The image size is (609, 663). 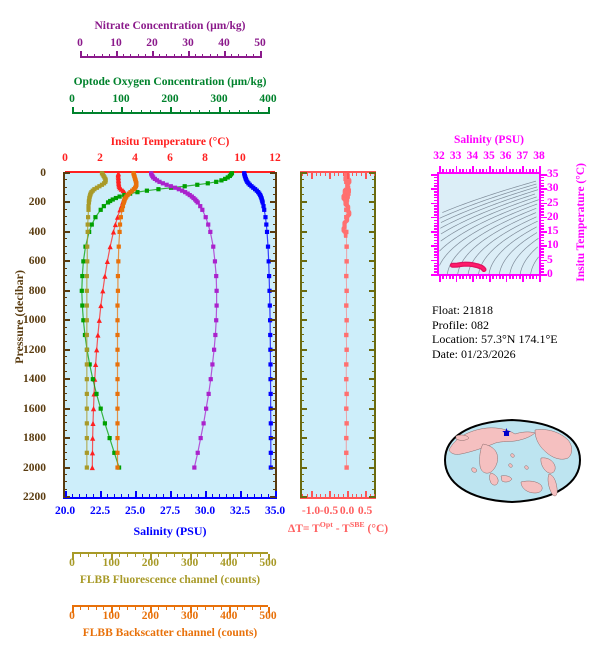 I want to click on temperature-tick-6: 12, so click(x=275, y=158).